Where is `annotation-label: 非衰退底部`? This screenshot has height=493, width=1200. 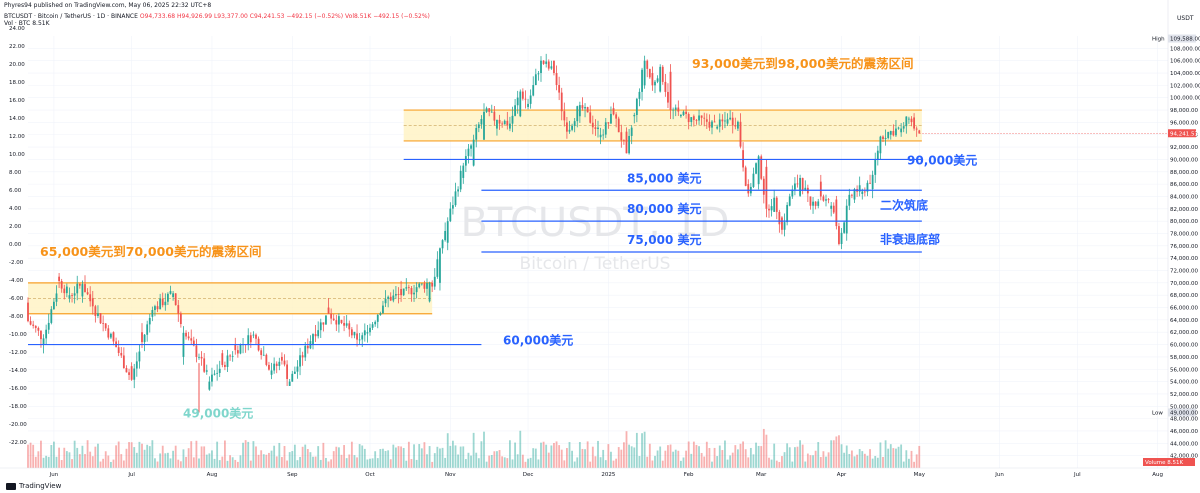
annotation-label: 非衰退底部 is located at coordinates (910, 239).